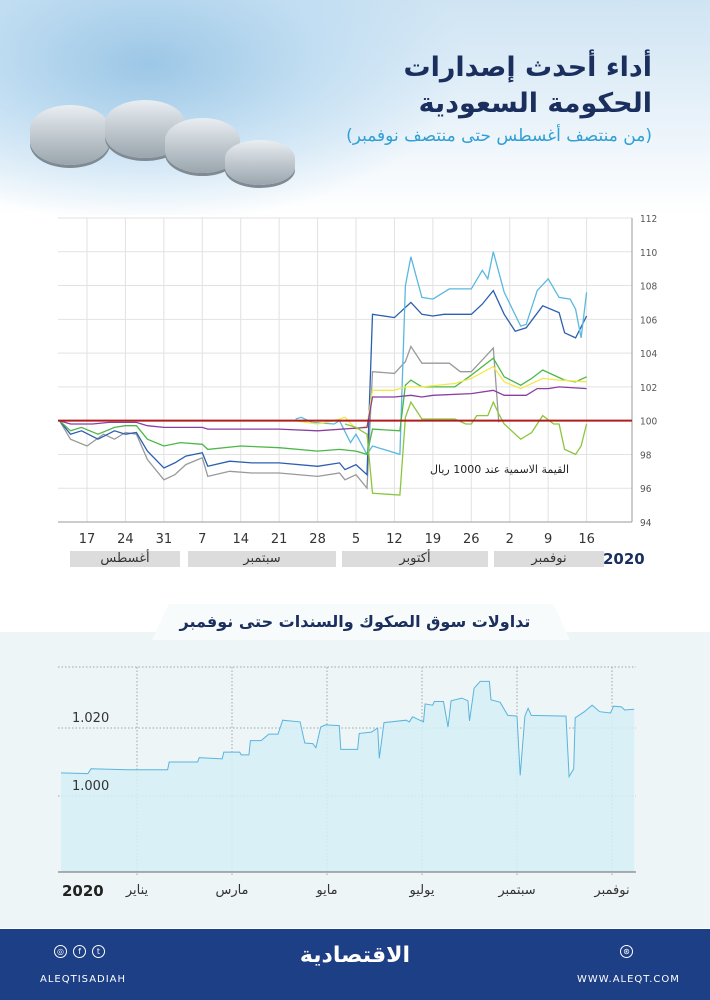 The width and height of the screenshot is (710, 1000). What do you see at coordinates (262, 559) in the screenshot?
I see `month-band-september: سبتمبر` at bounding box center [262, 559].